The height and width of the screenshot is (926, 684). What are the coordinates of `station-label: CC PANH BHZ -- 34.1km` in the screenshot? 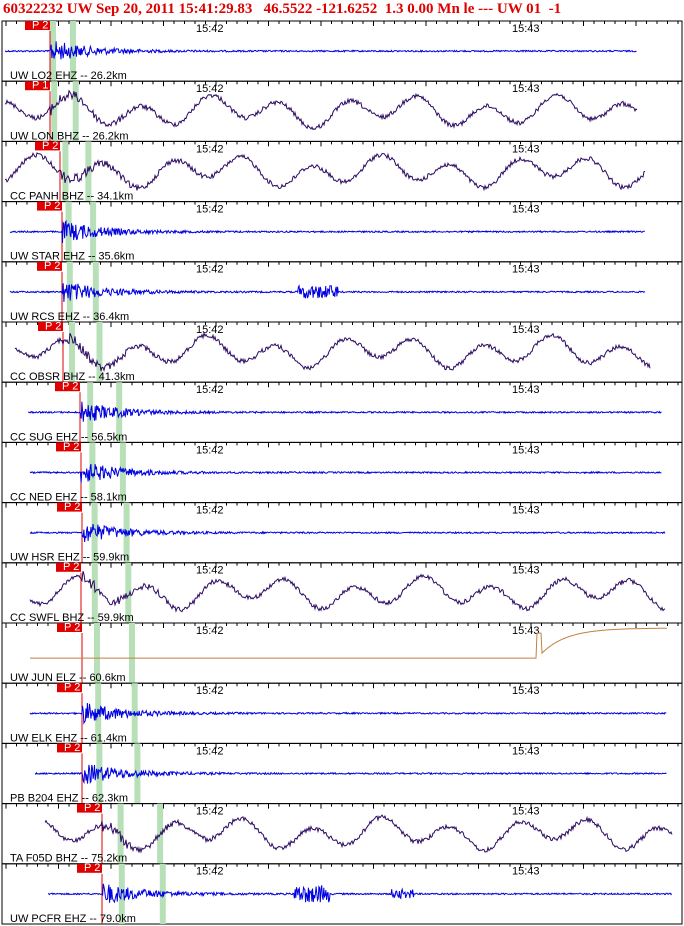 It's located at (71, 197).